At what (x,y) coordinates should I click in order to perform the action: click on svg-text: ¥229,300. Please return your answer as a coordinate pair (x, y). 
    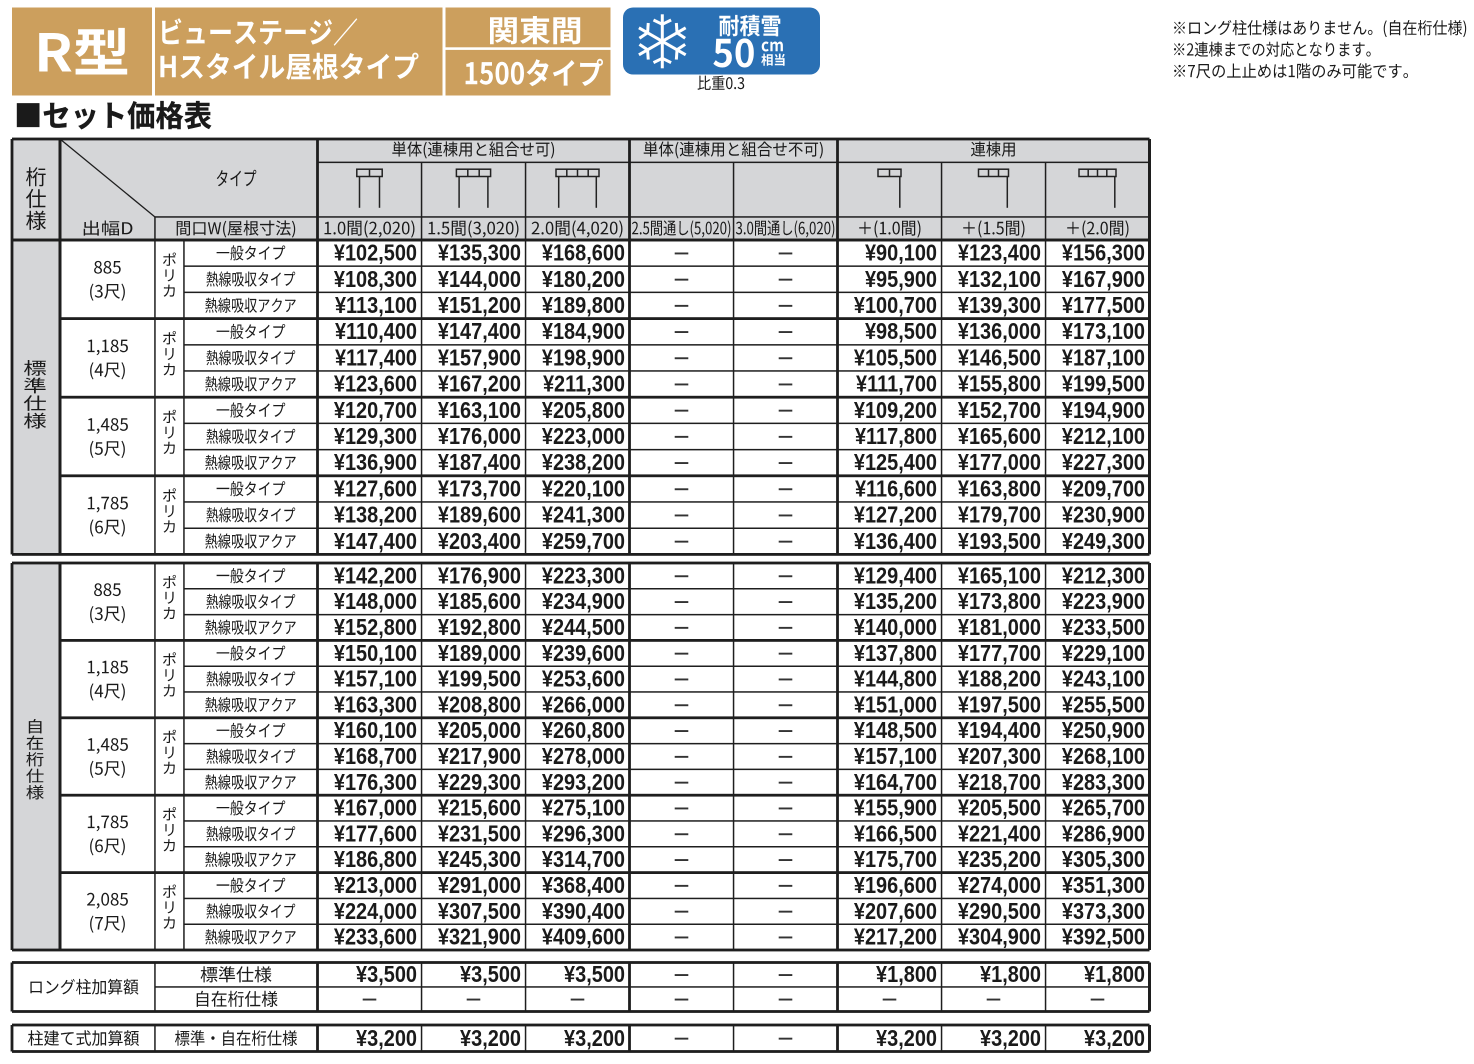
    Looking at the image, I should click on (479, 782).